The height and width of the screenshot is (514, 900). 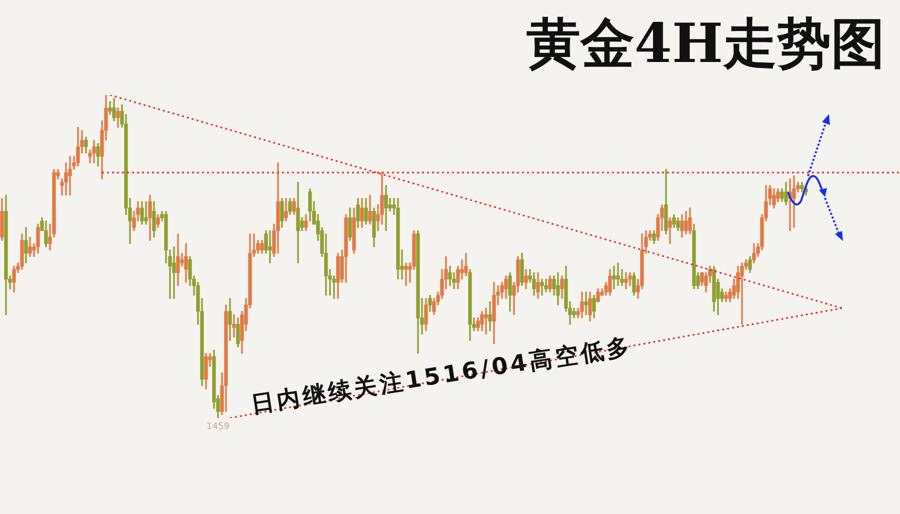 I want to click on annotation: 日内继续关注1516/04高空低多, so click(x=441, y=375).